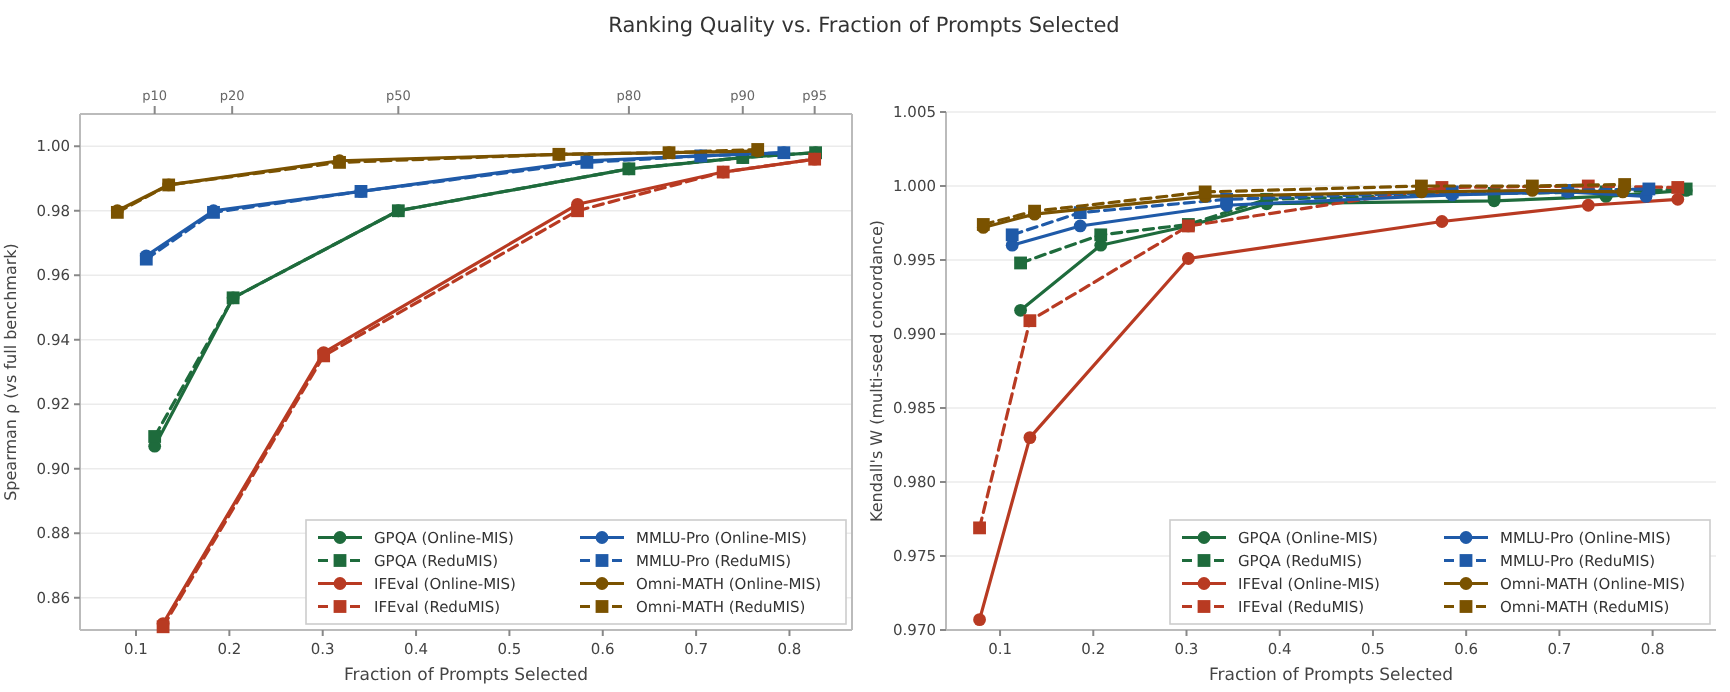  I want to click on y-axis-title: Kendall's W (multi-seed concordance), so click(877, 371).